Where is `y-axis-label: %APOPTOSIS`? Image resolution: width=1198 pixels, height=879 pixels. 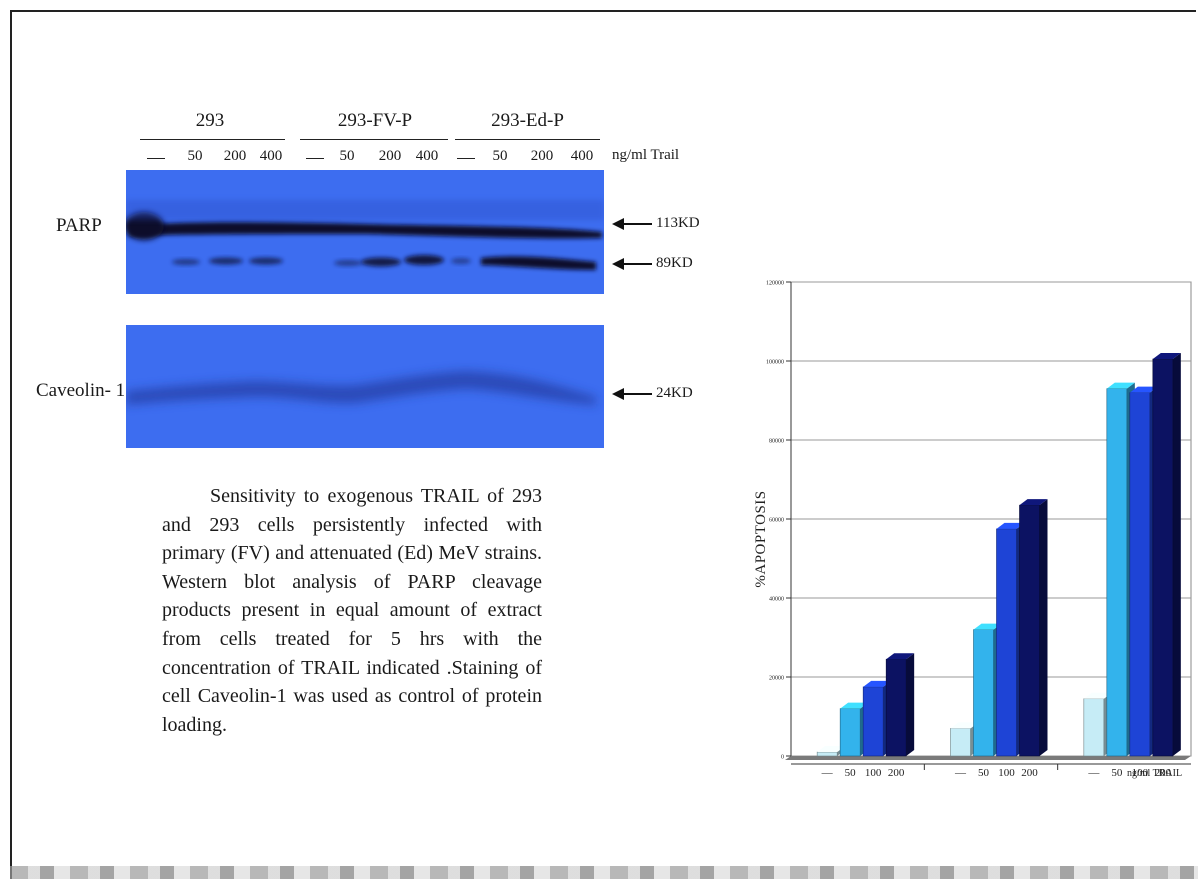 y-axis-label: %APOPTOSIS is located at coordinates (761, 538).